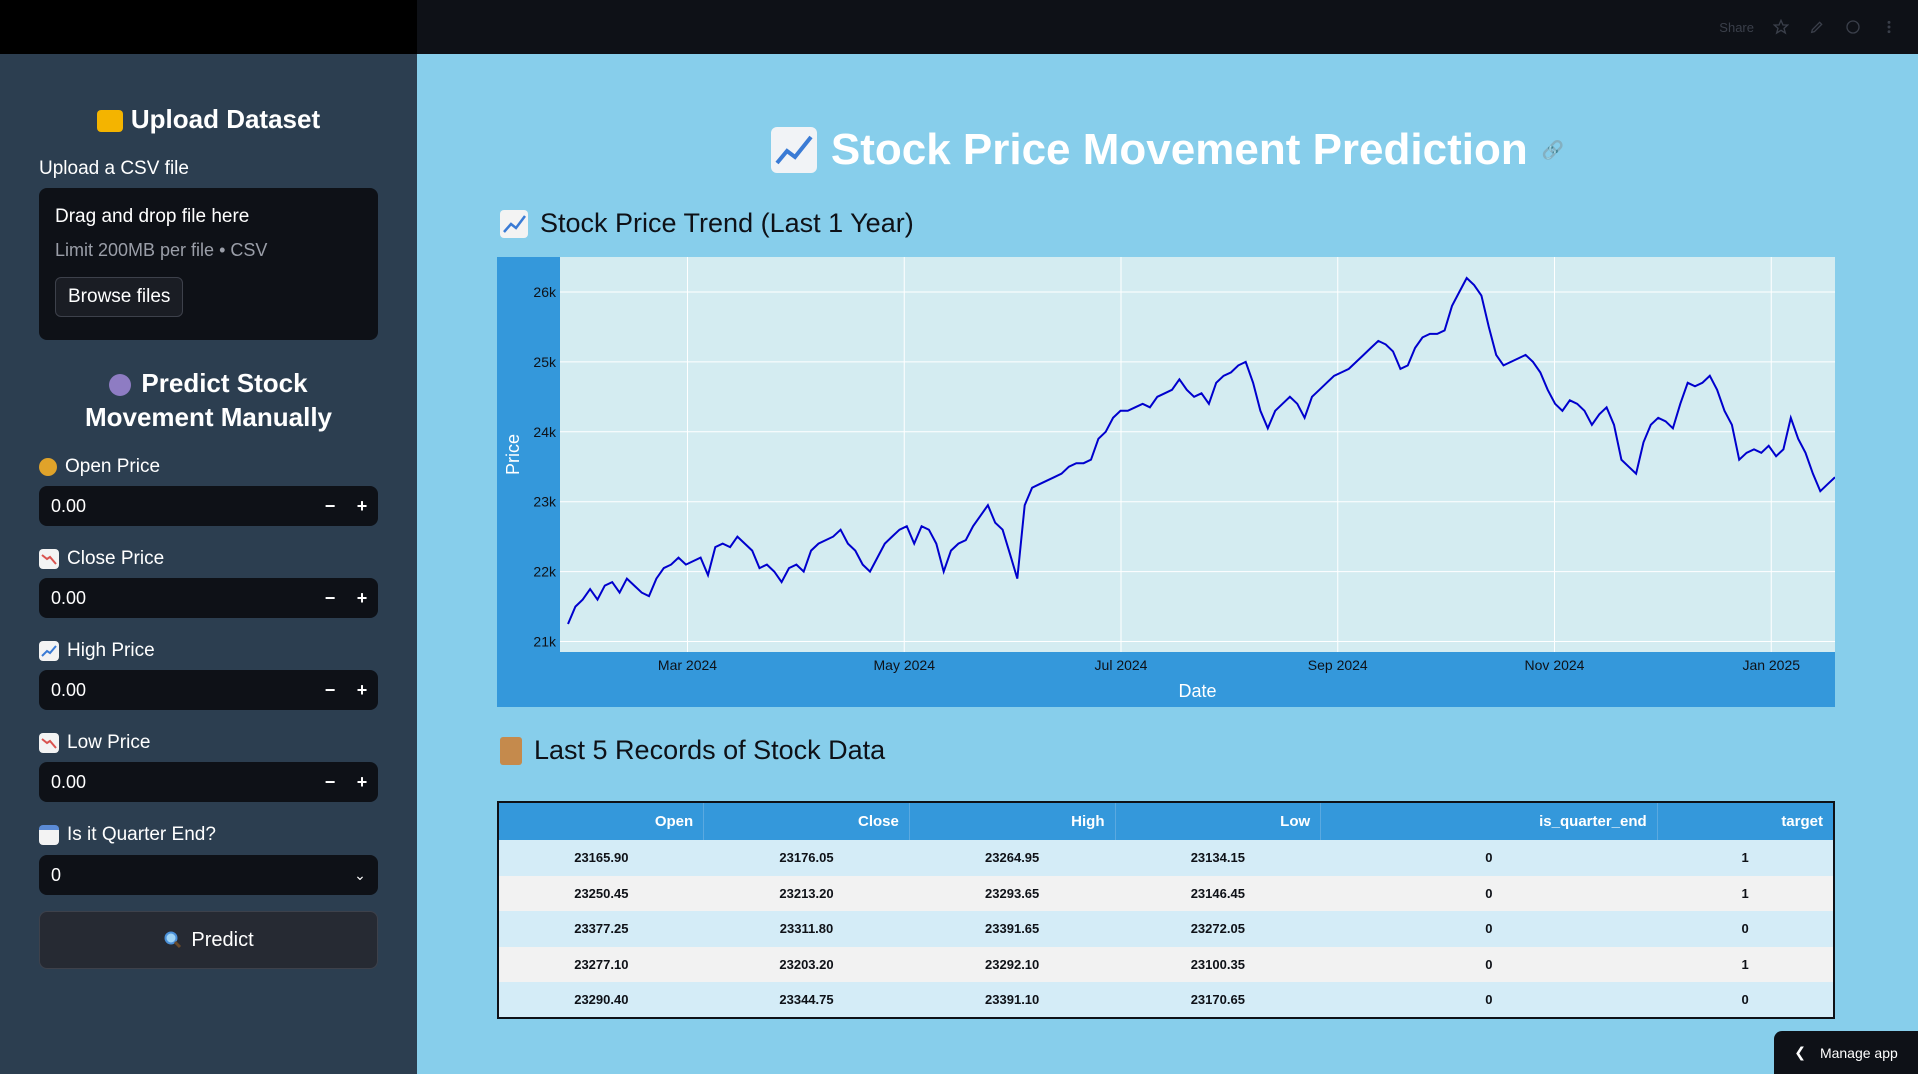 This screenshot has height=1074, width=1918. What do you see at coordinates (330, 781) in the screenshot?
I see `low-price-decrement-button: −` at bounding box center [330, 781].